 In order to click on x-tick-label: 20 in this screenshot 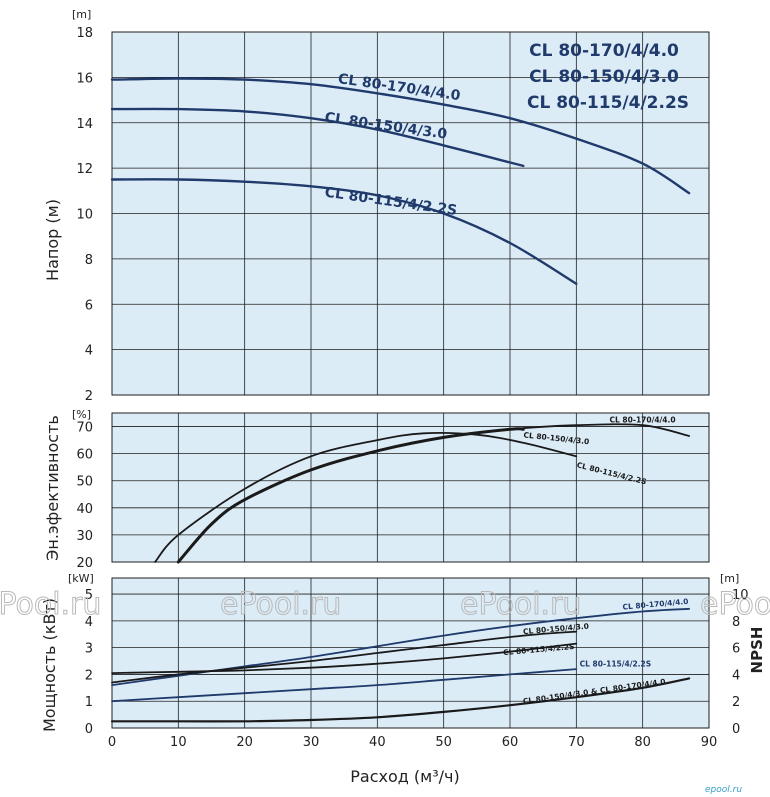, I will do `click(244, 742)`.